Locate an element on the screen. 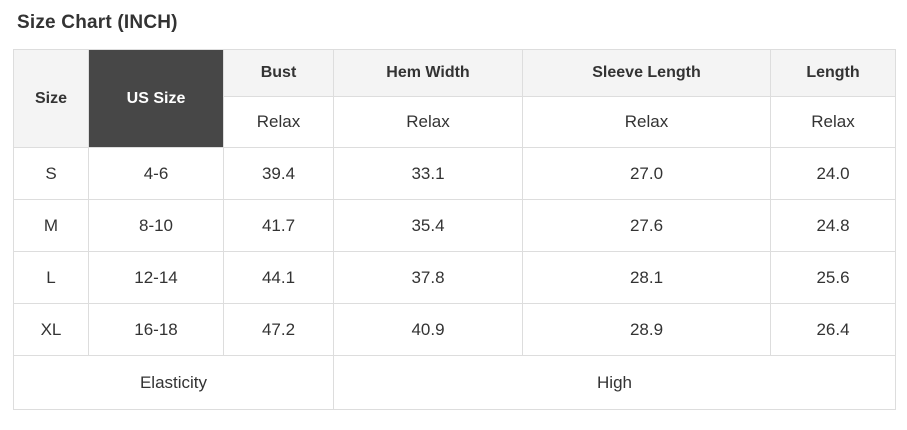 This screenshot has height=430, width=907. hem-width-value: 33.1 is located at coordinates (428, 173).